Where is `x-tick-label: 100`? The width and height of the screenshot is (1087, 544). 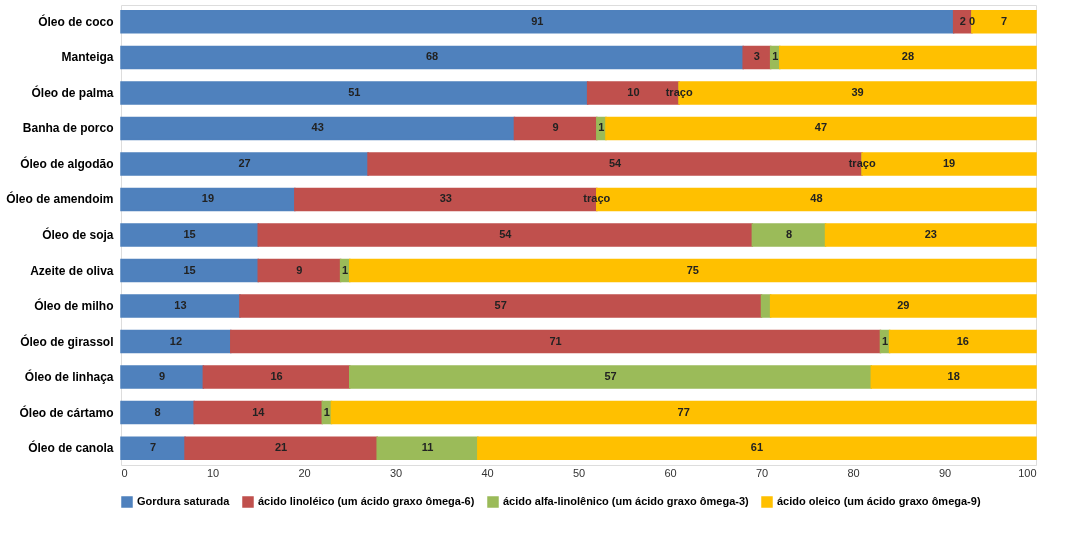 x-tick-label: 100 is located at coordinates (1027, 472).